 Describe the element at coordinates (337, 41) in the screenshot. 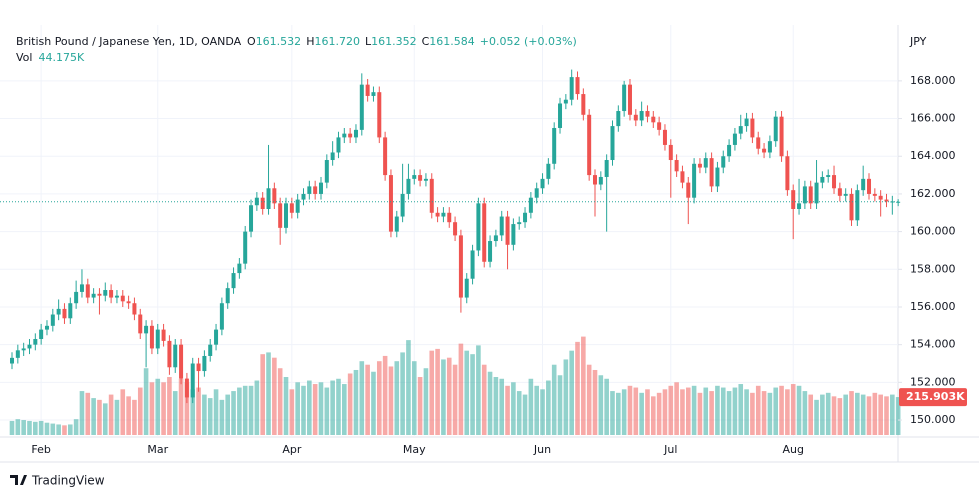

I see `high-value: 161.720` at that location.